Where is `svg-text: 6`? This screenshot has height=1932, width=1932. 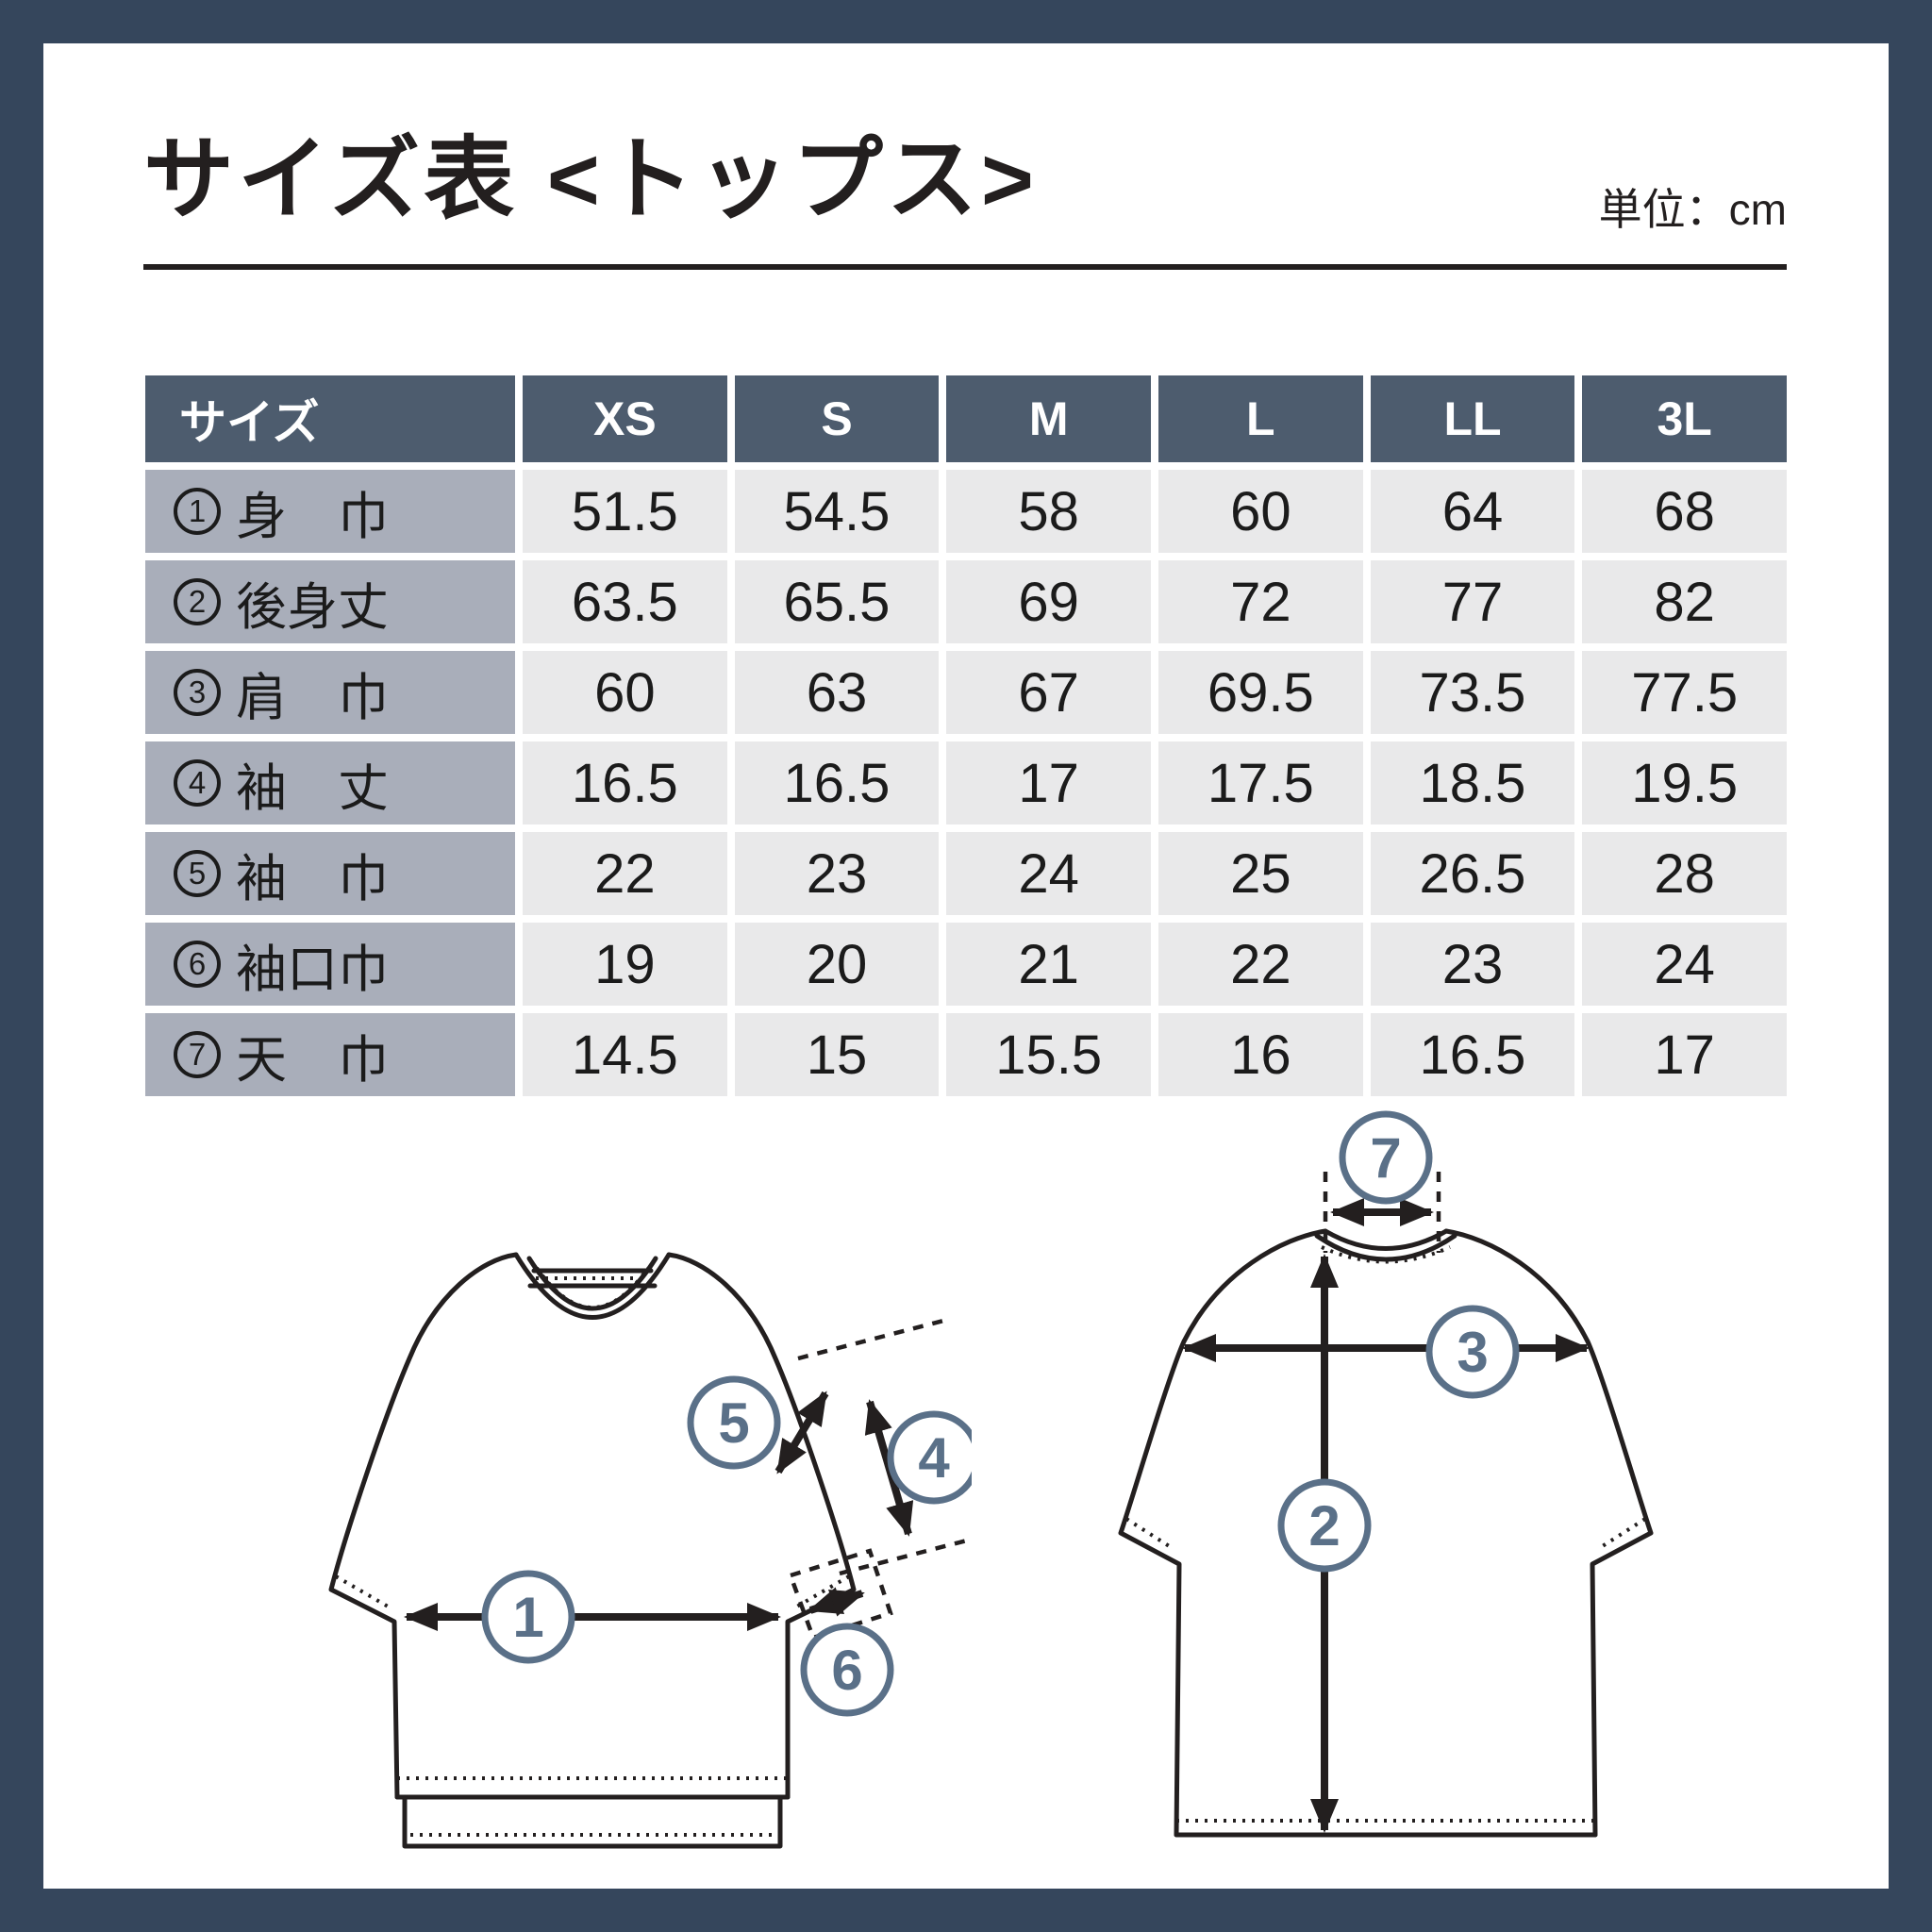 svg-text: 6 is located at coordinates (846, 1670).